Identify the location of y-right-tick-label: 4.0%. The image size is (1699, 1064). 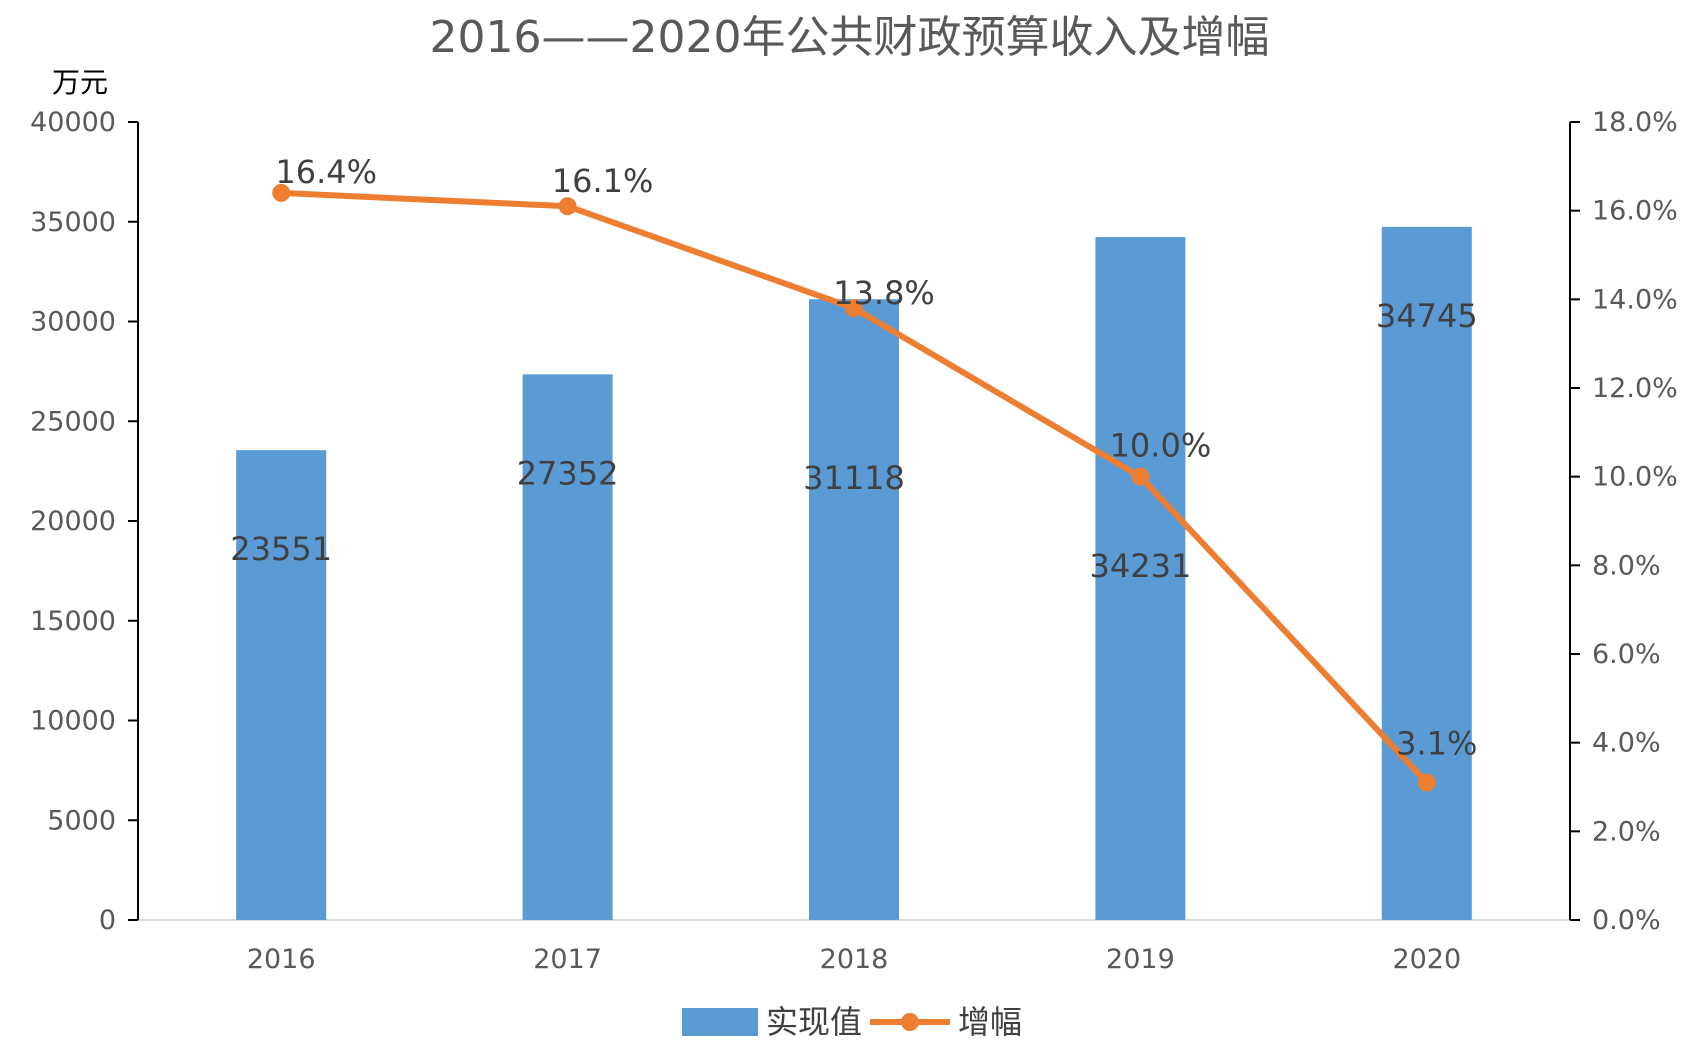
(1626, 743).